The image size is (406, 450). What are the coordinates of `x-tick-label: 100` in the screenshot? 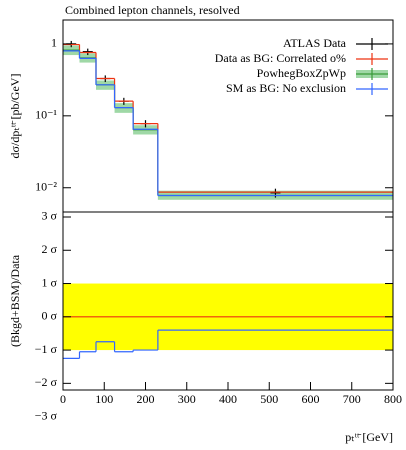 It's located at (104, 399).